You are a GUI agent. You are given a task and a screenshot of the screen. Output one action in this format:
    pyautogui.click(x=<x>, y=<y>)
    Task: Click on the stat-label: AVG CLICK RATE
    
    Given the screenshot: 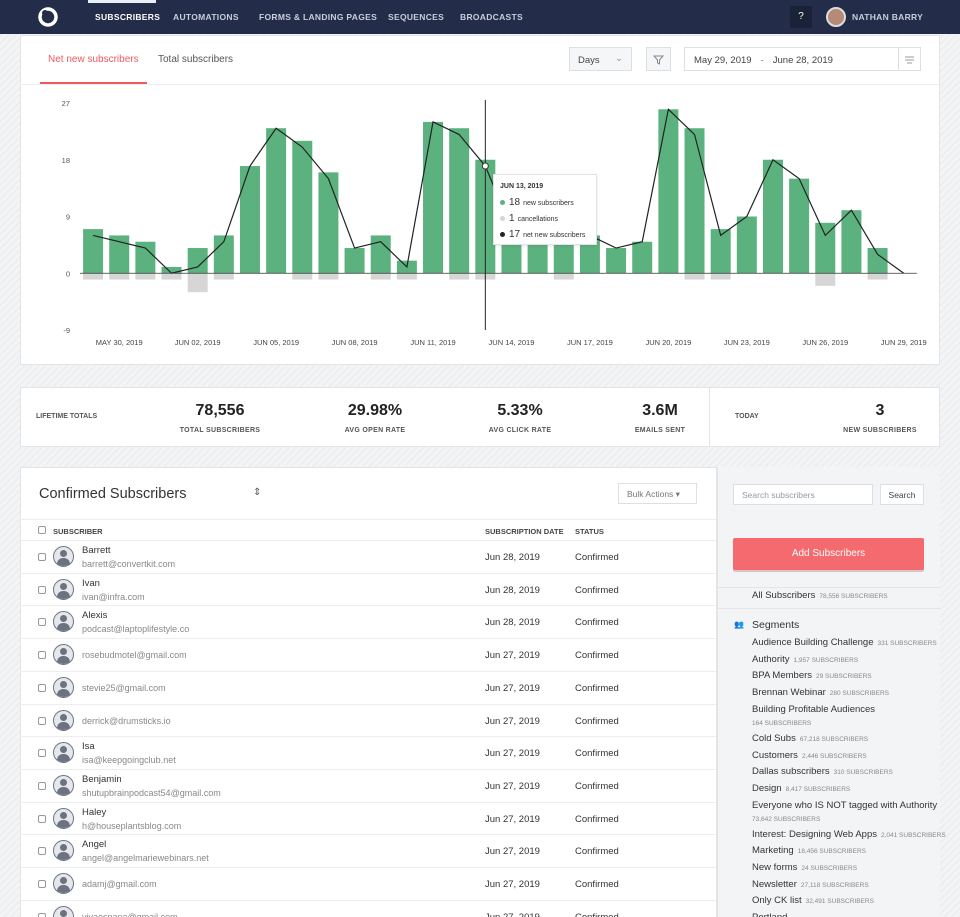 What is the action you would take?
    pyautogui.click(x=520, y=430)
    